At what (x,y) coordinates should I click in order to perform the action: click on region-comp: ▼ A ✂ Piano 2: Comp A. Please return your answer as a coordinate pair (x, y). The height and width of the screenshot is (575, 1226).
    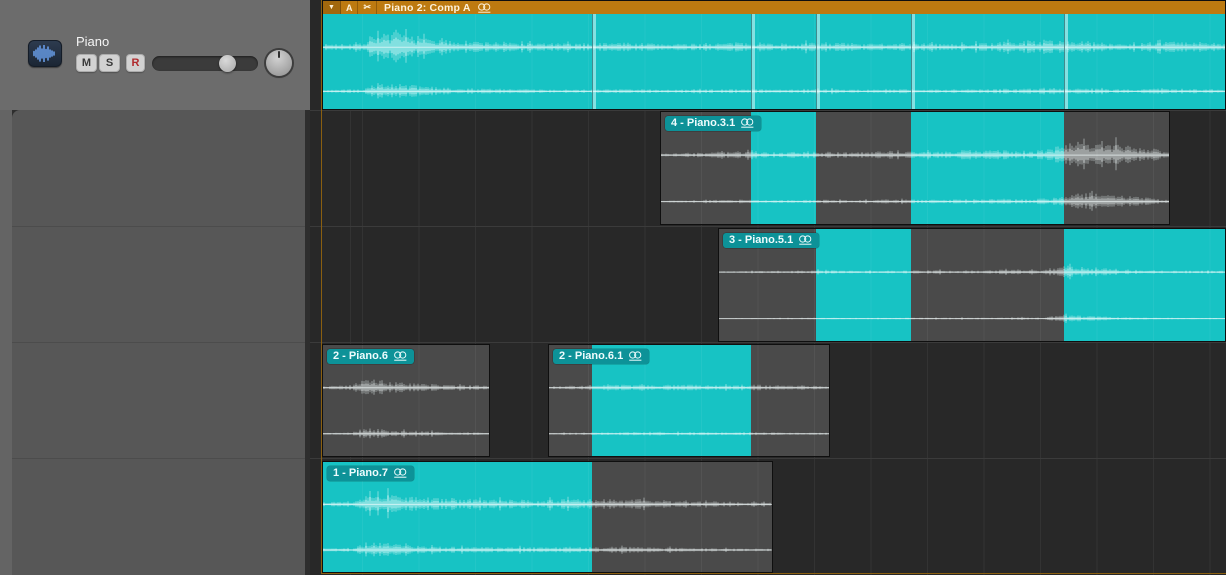
    Looking at the image, I should click on (774, 55).